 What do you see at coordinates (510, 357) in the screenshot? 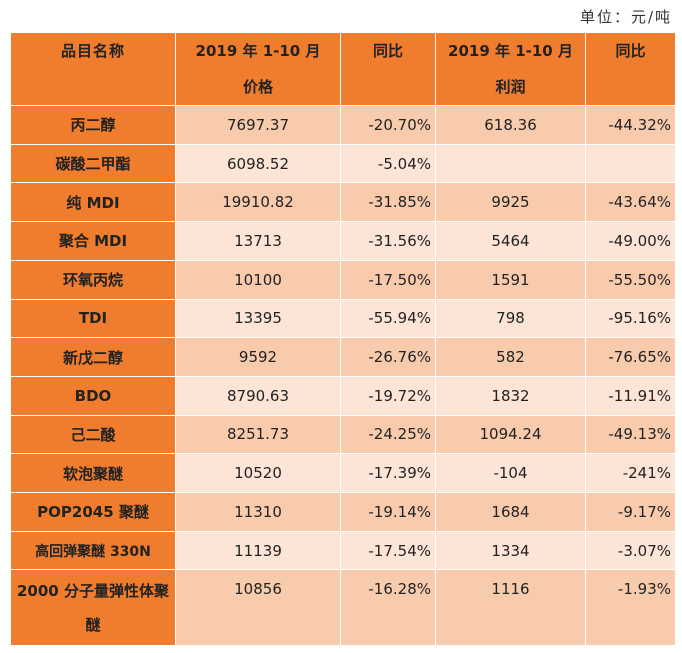
I see `profit-cell: 582` at bounding box center [510, 357].